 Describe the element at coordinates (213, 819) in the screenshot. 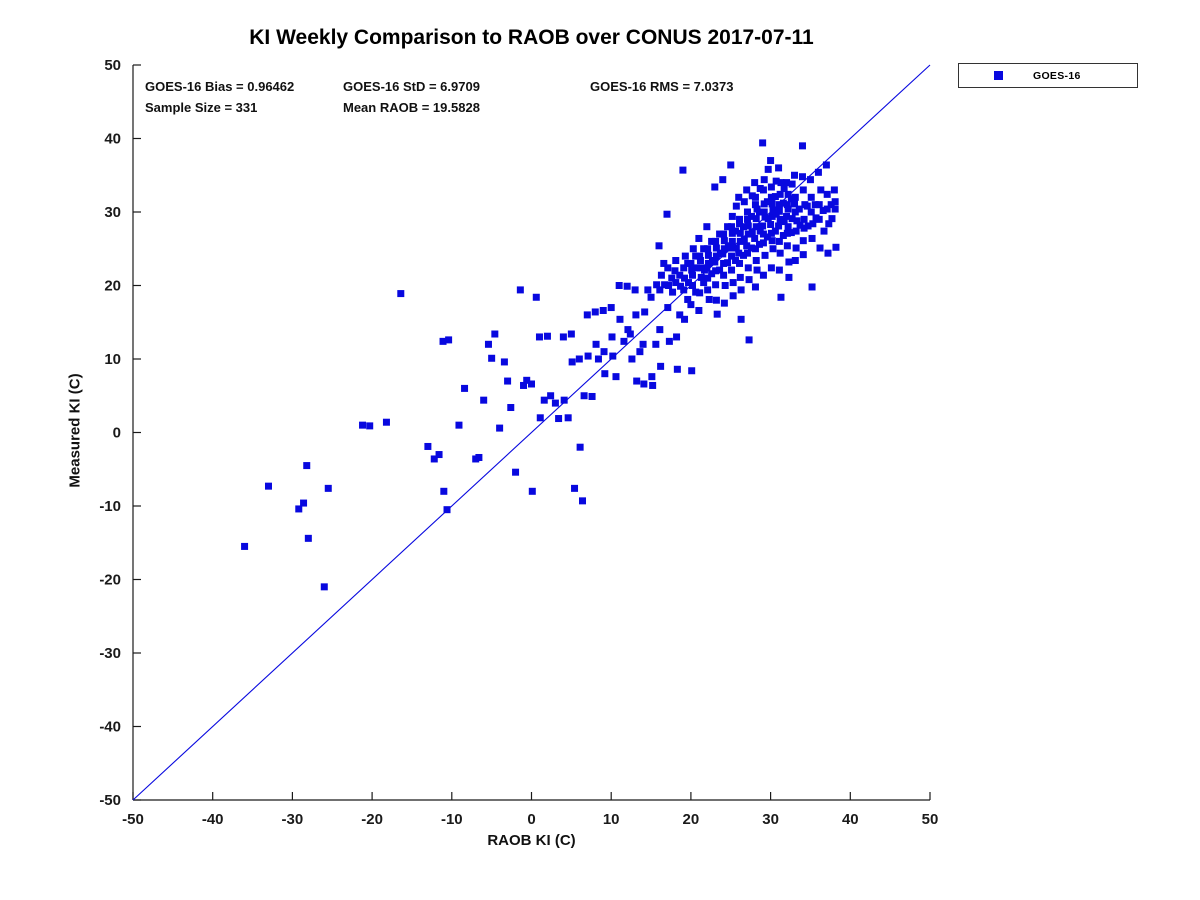

I see `x-tick-label: -40` at that location.